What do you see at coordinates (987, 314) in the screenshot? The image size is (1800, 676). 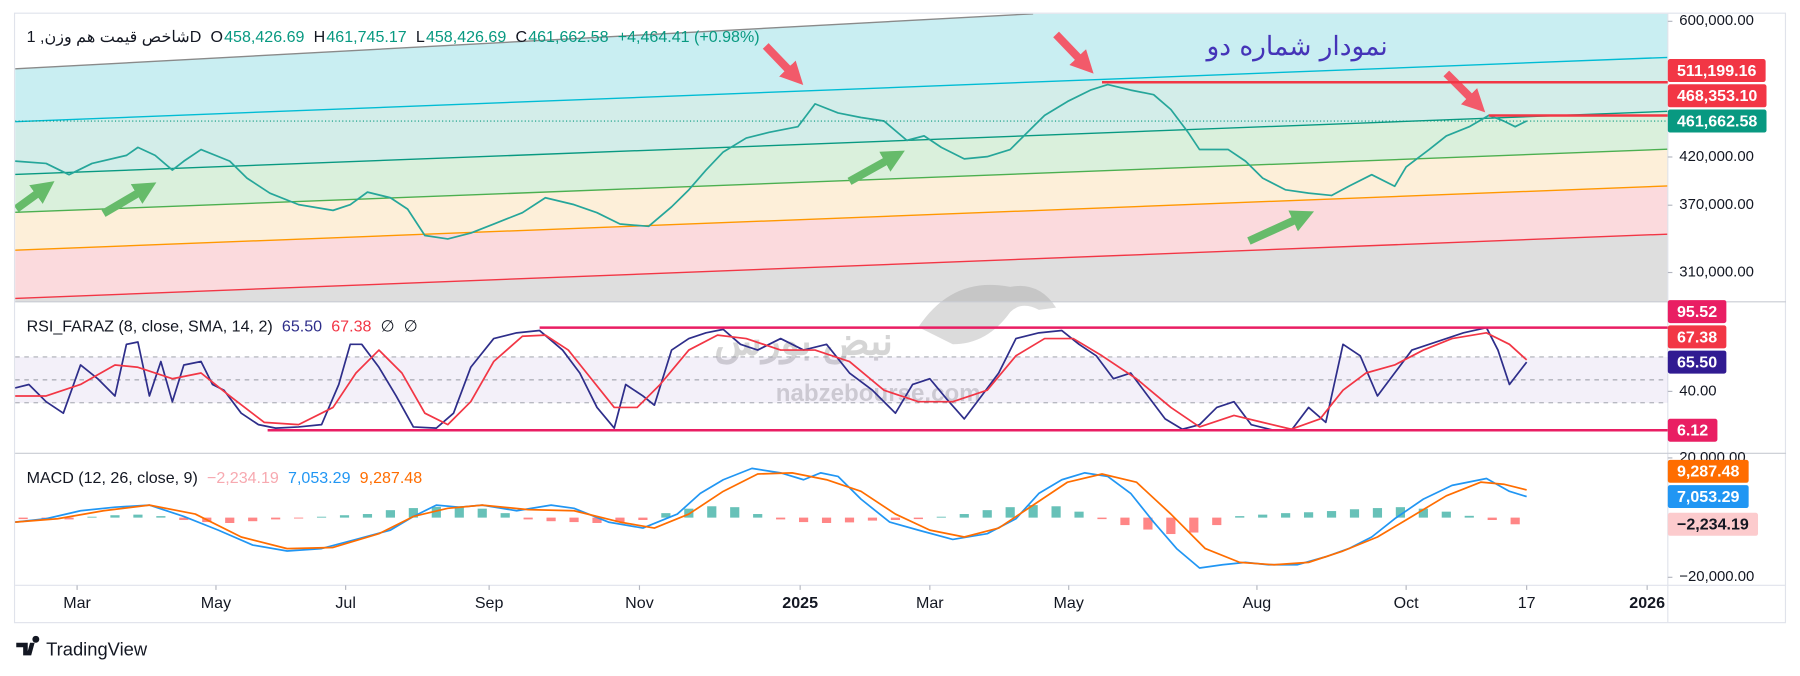 I see `watermark-logo` at bounding box center [987, 314].